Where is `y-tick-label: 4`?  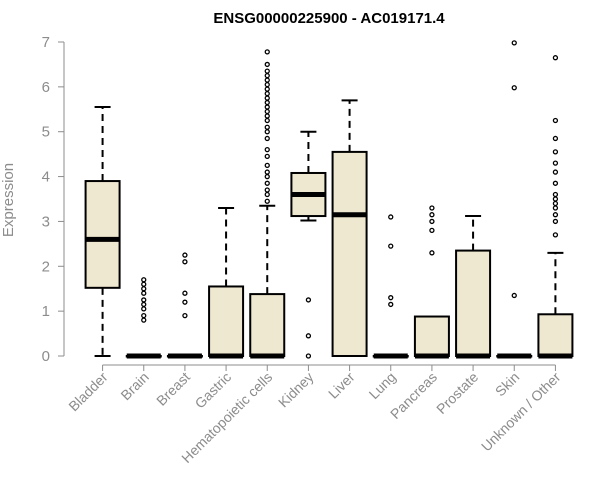
y-tick-label: 4 is located at coordinates (46, 177).